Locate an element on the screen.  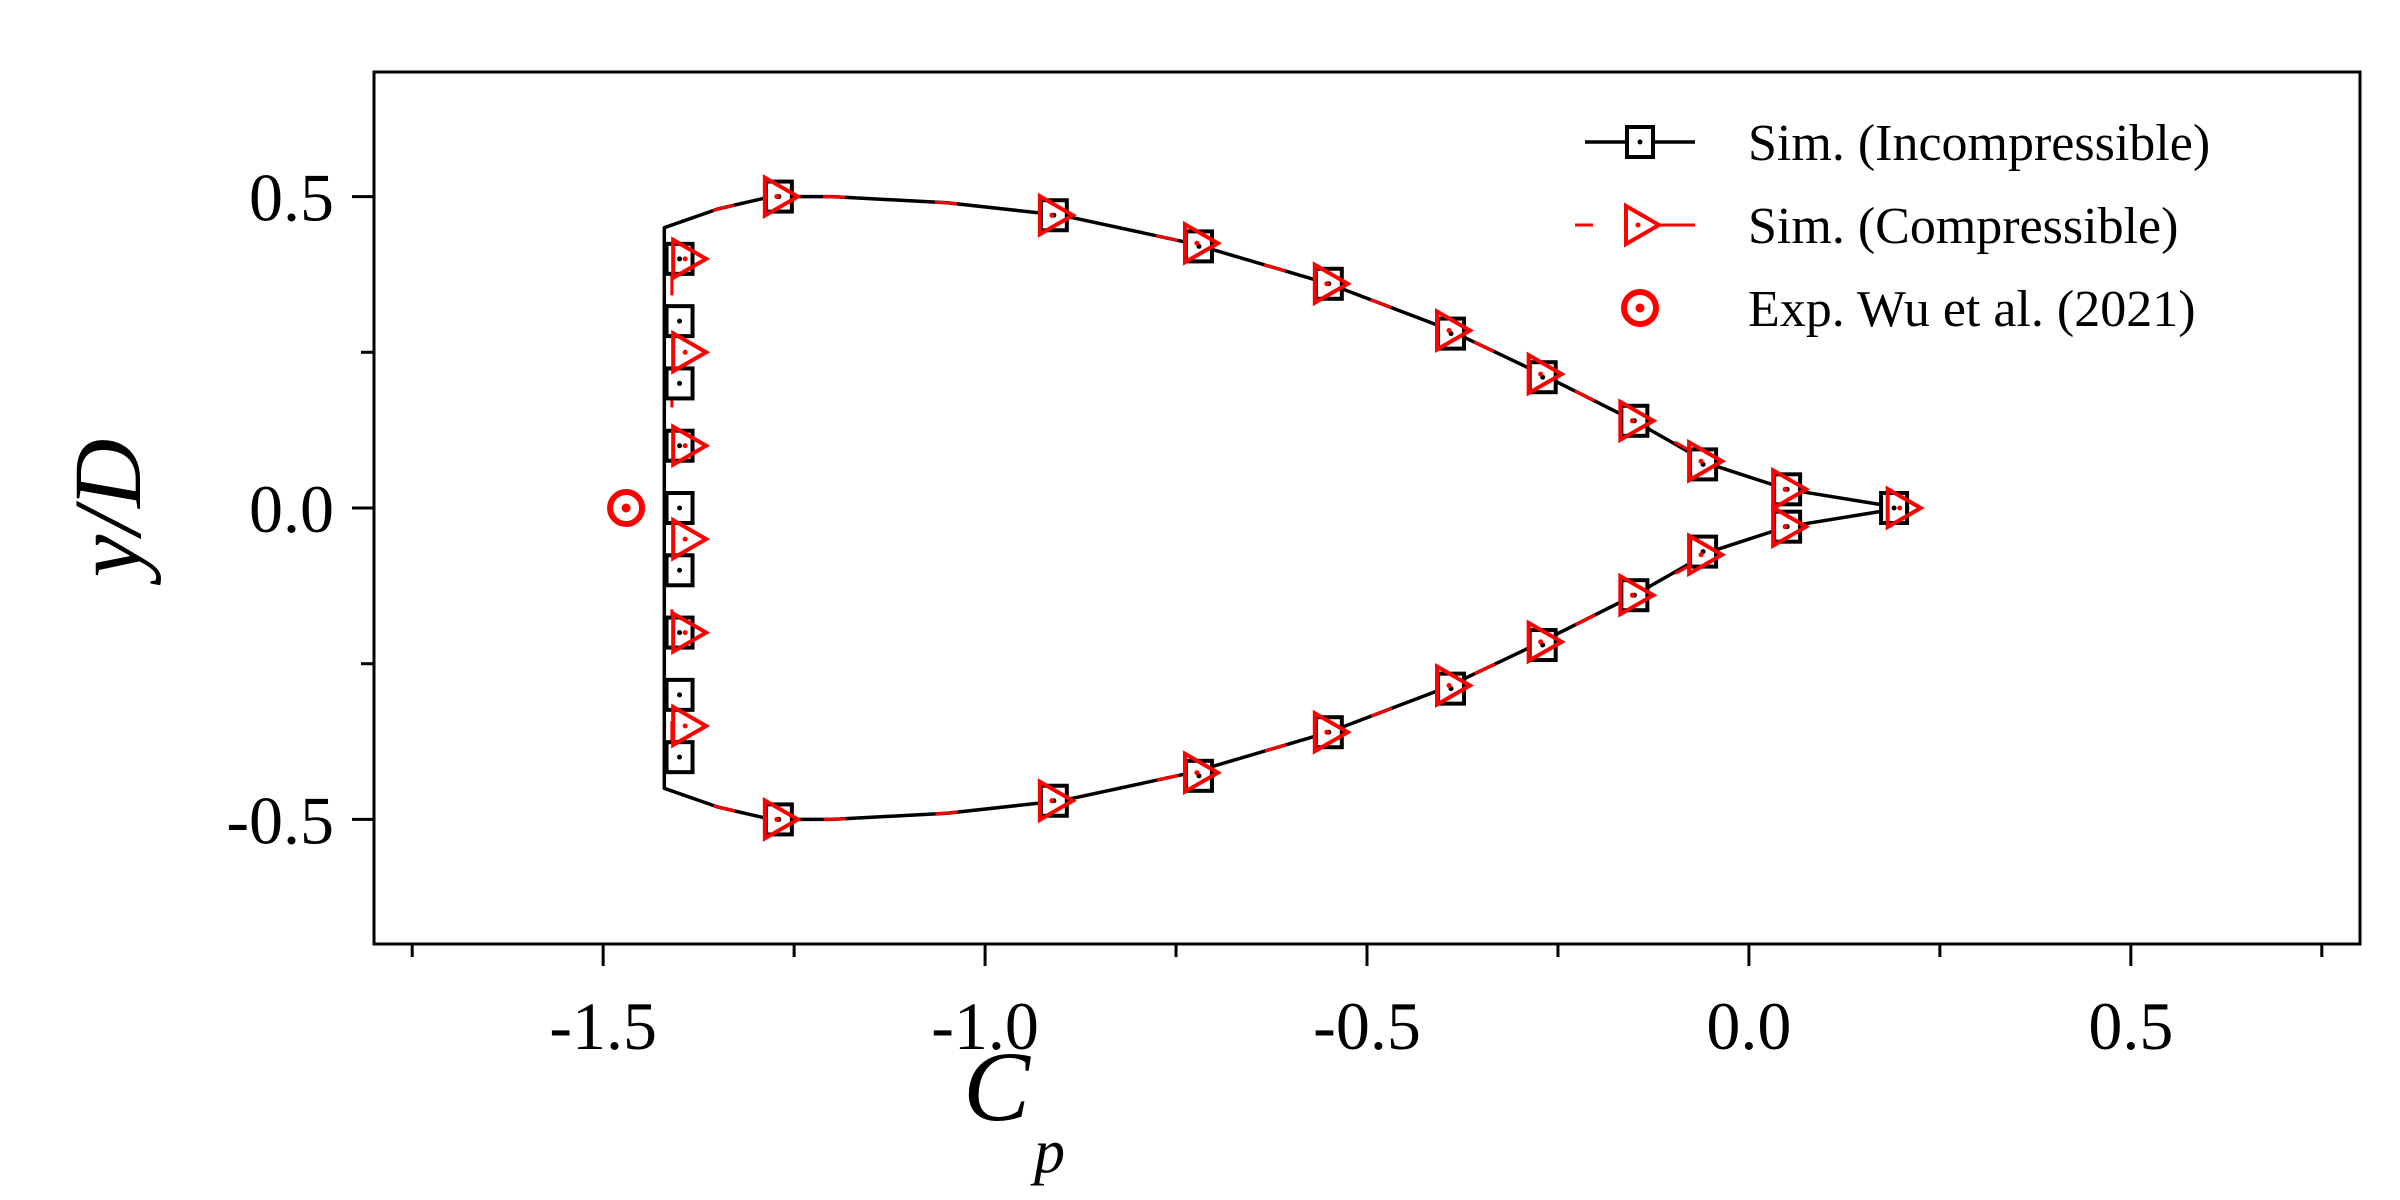
circle-marker-ring is located at coordinates (626, 508).